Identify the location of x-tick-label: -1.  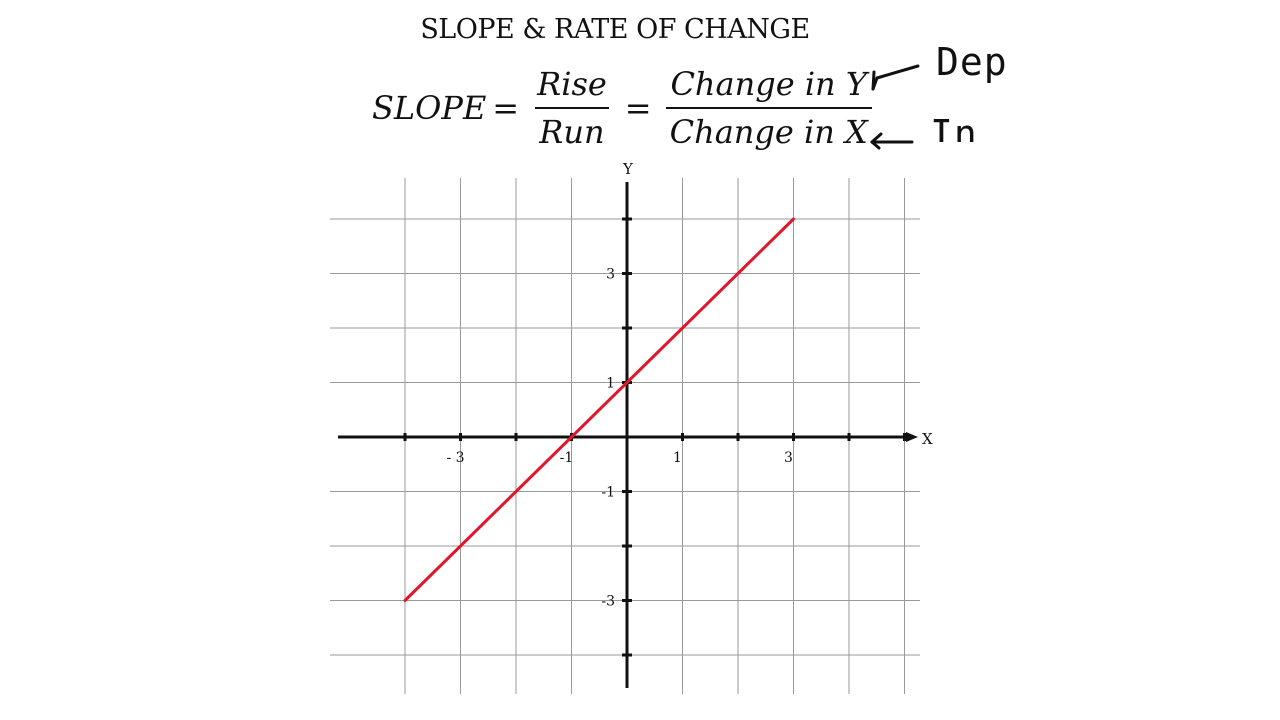
(567, 458).